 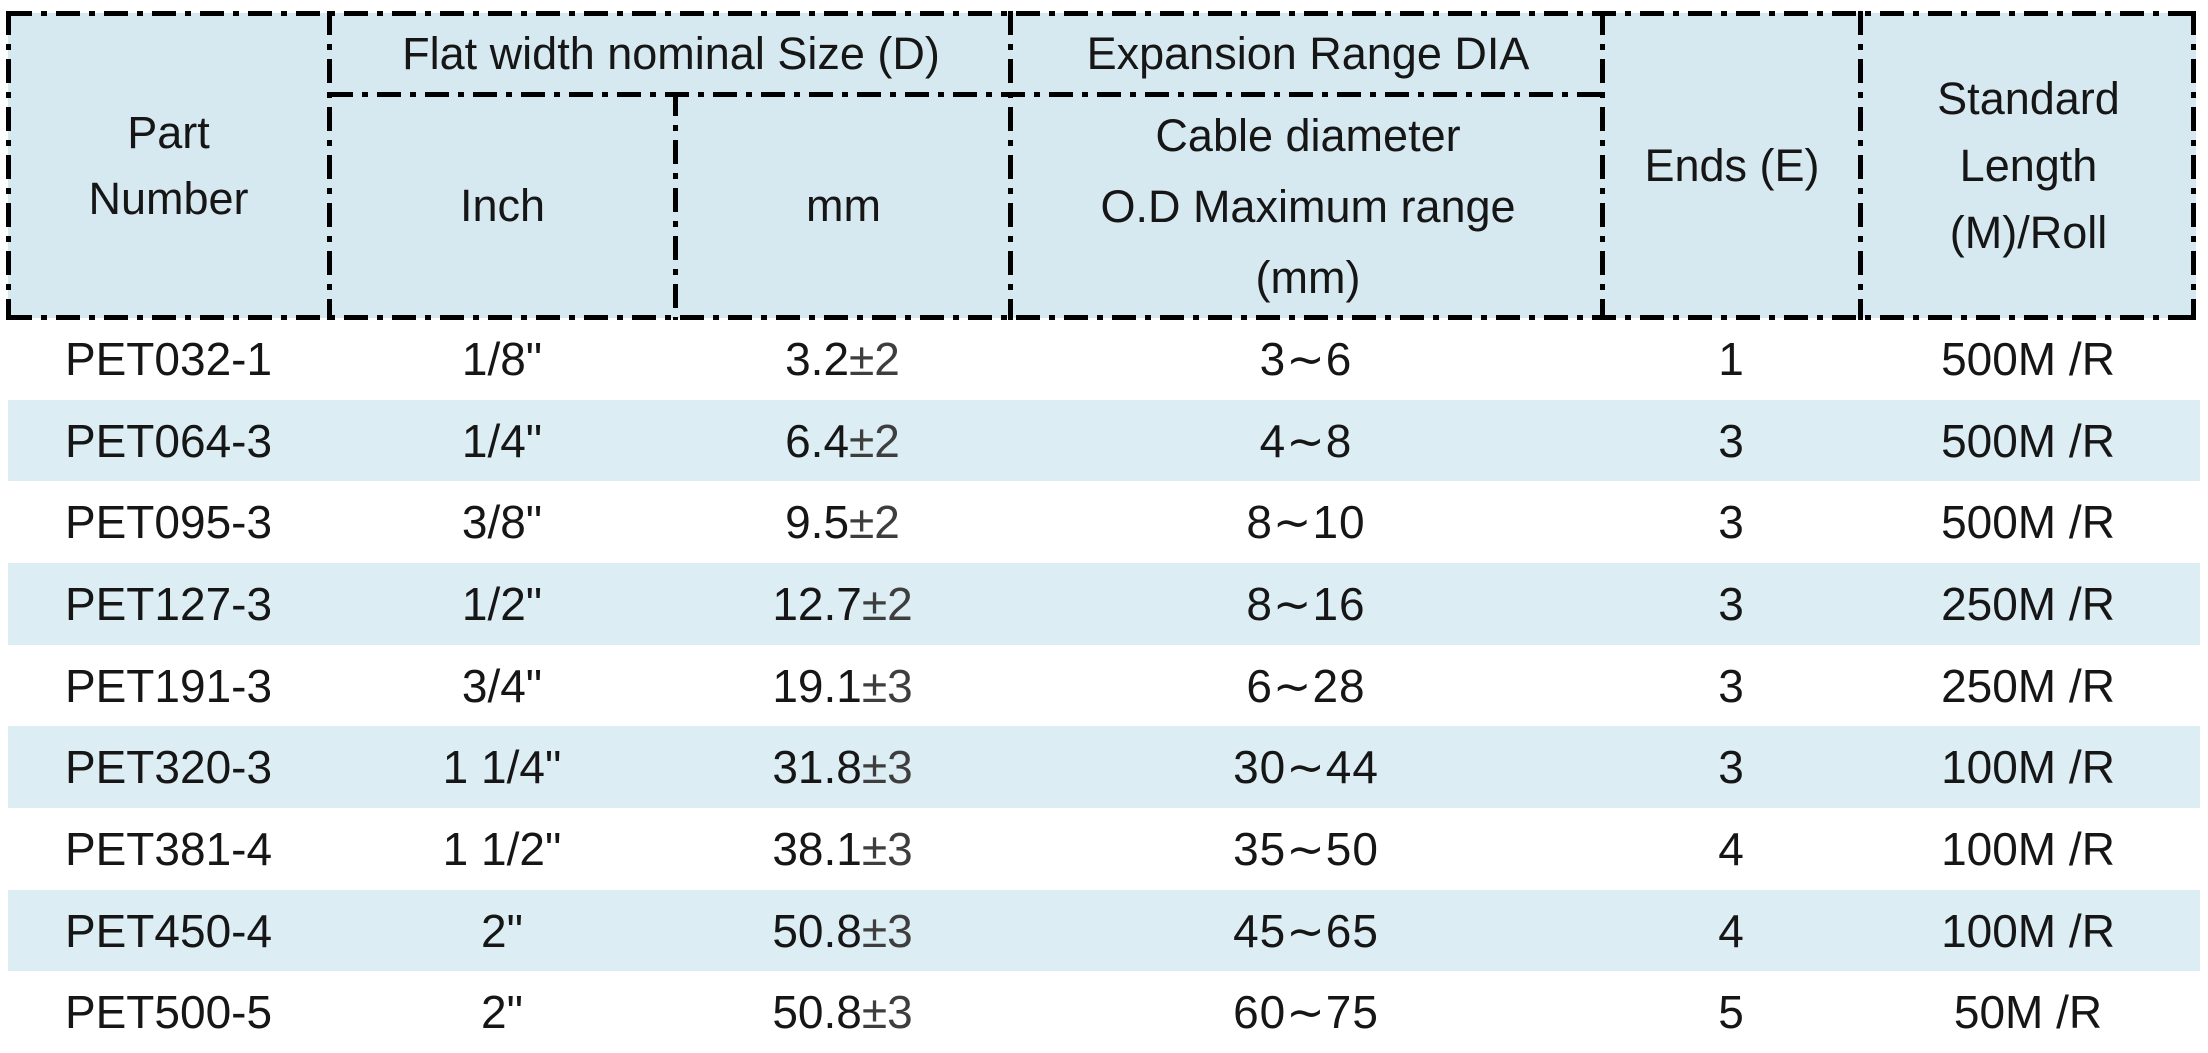 I want to click on header-standard-line2: Length, so click(x=2028, y=165).